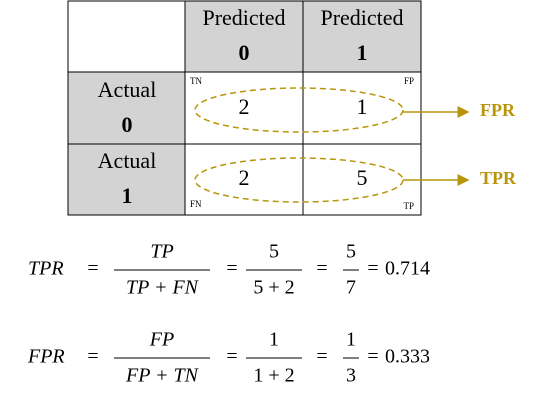 This screenshot has height=403, width=556. I want to click on denominator: 1 + 2, so click(273, 376).